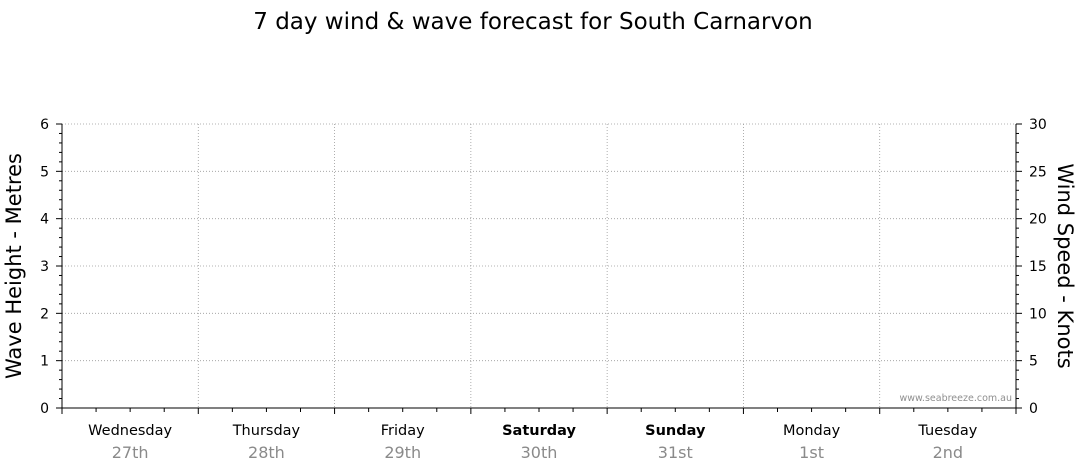  What do you see at coordinates (1038, 220) in the screenshot?
I see `right-tick-label: 20` at bounding box center [1038, 220].